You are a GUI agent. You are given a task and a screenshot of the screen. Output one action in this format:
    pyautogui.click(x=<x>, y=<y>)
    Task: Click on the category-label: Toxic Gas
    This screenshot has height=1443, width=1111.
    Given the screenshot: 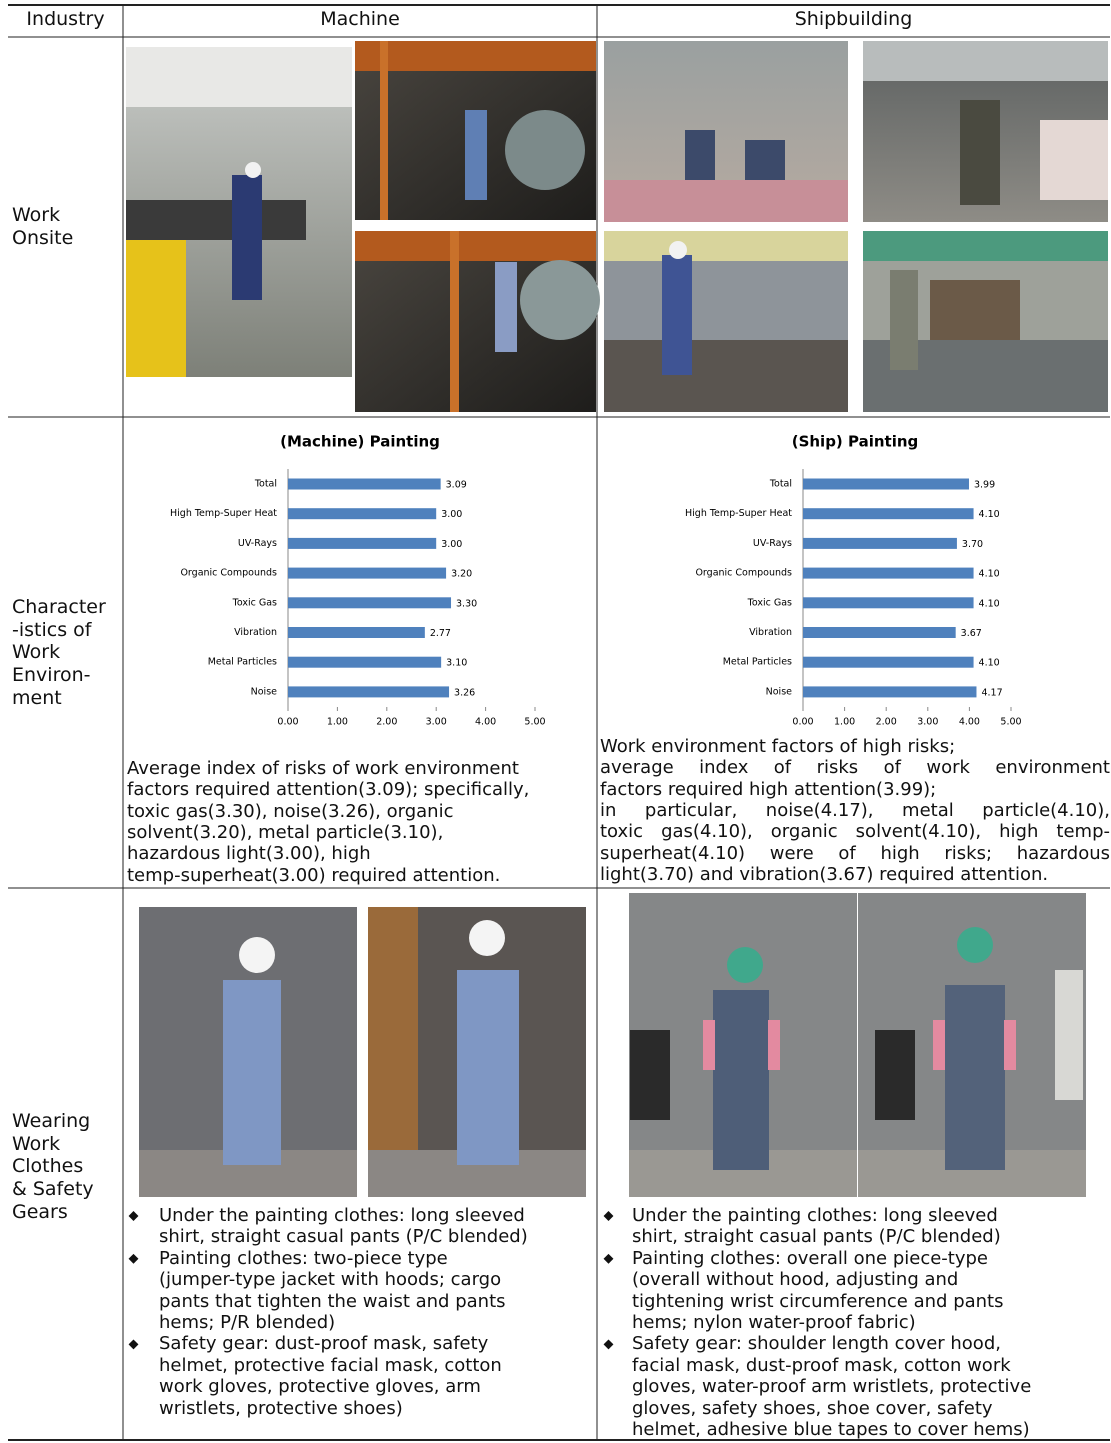 What is the action you would take?
    pyautogui.click(x=769, y=602)
    